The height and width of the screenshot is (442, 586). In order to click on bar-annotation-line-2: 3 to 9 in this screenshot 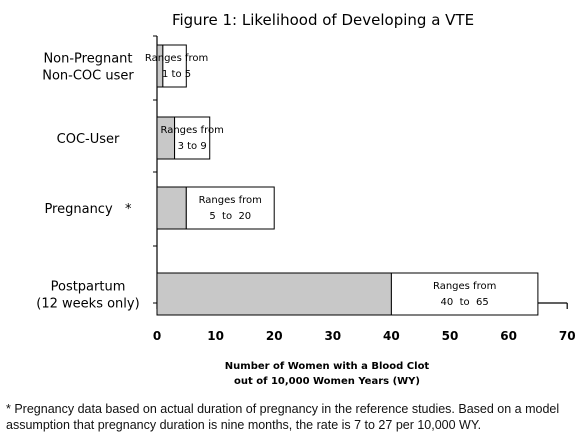, I will do `click(192, 146)`.